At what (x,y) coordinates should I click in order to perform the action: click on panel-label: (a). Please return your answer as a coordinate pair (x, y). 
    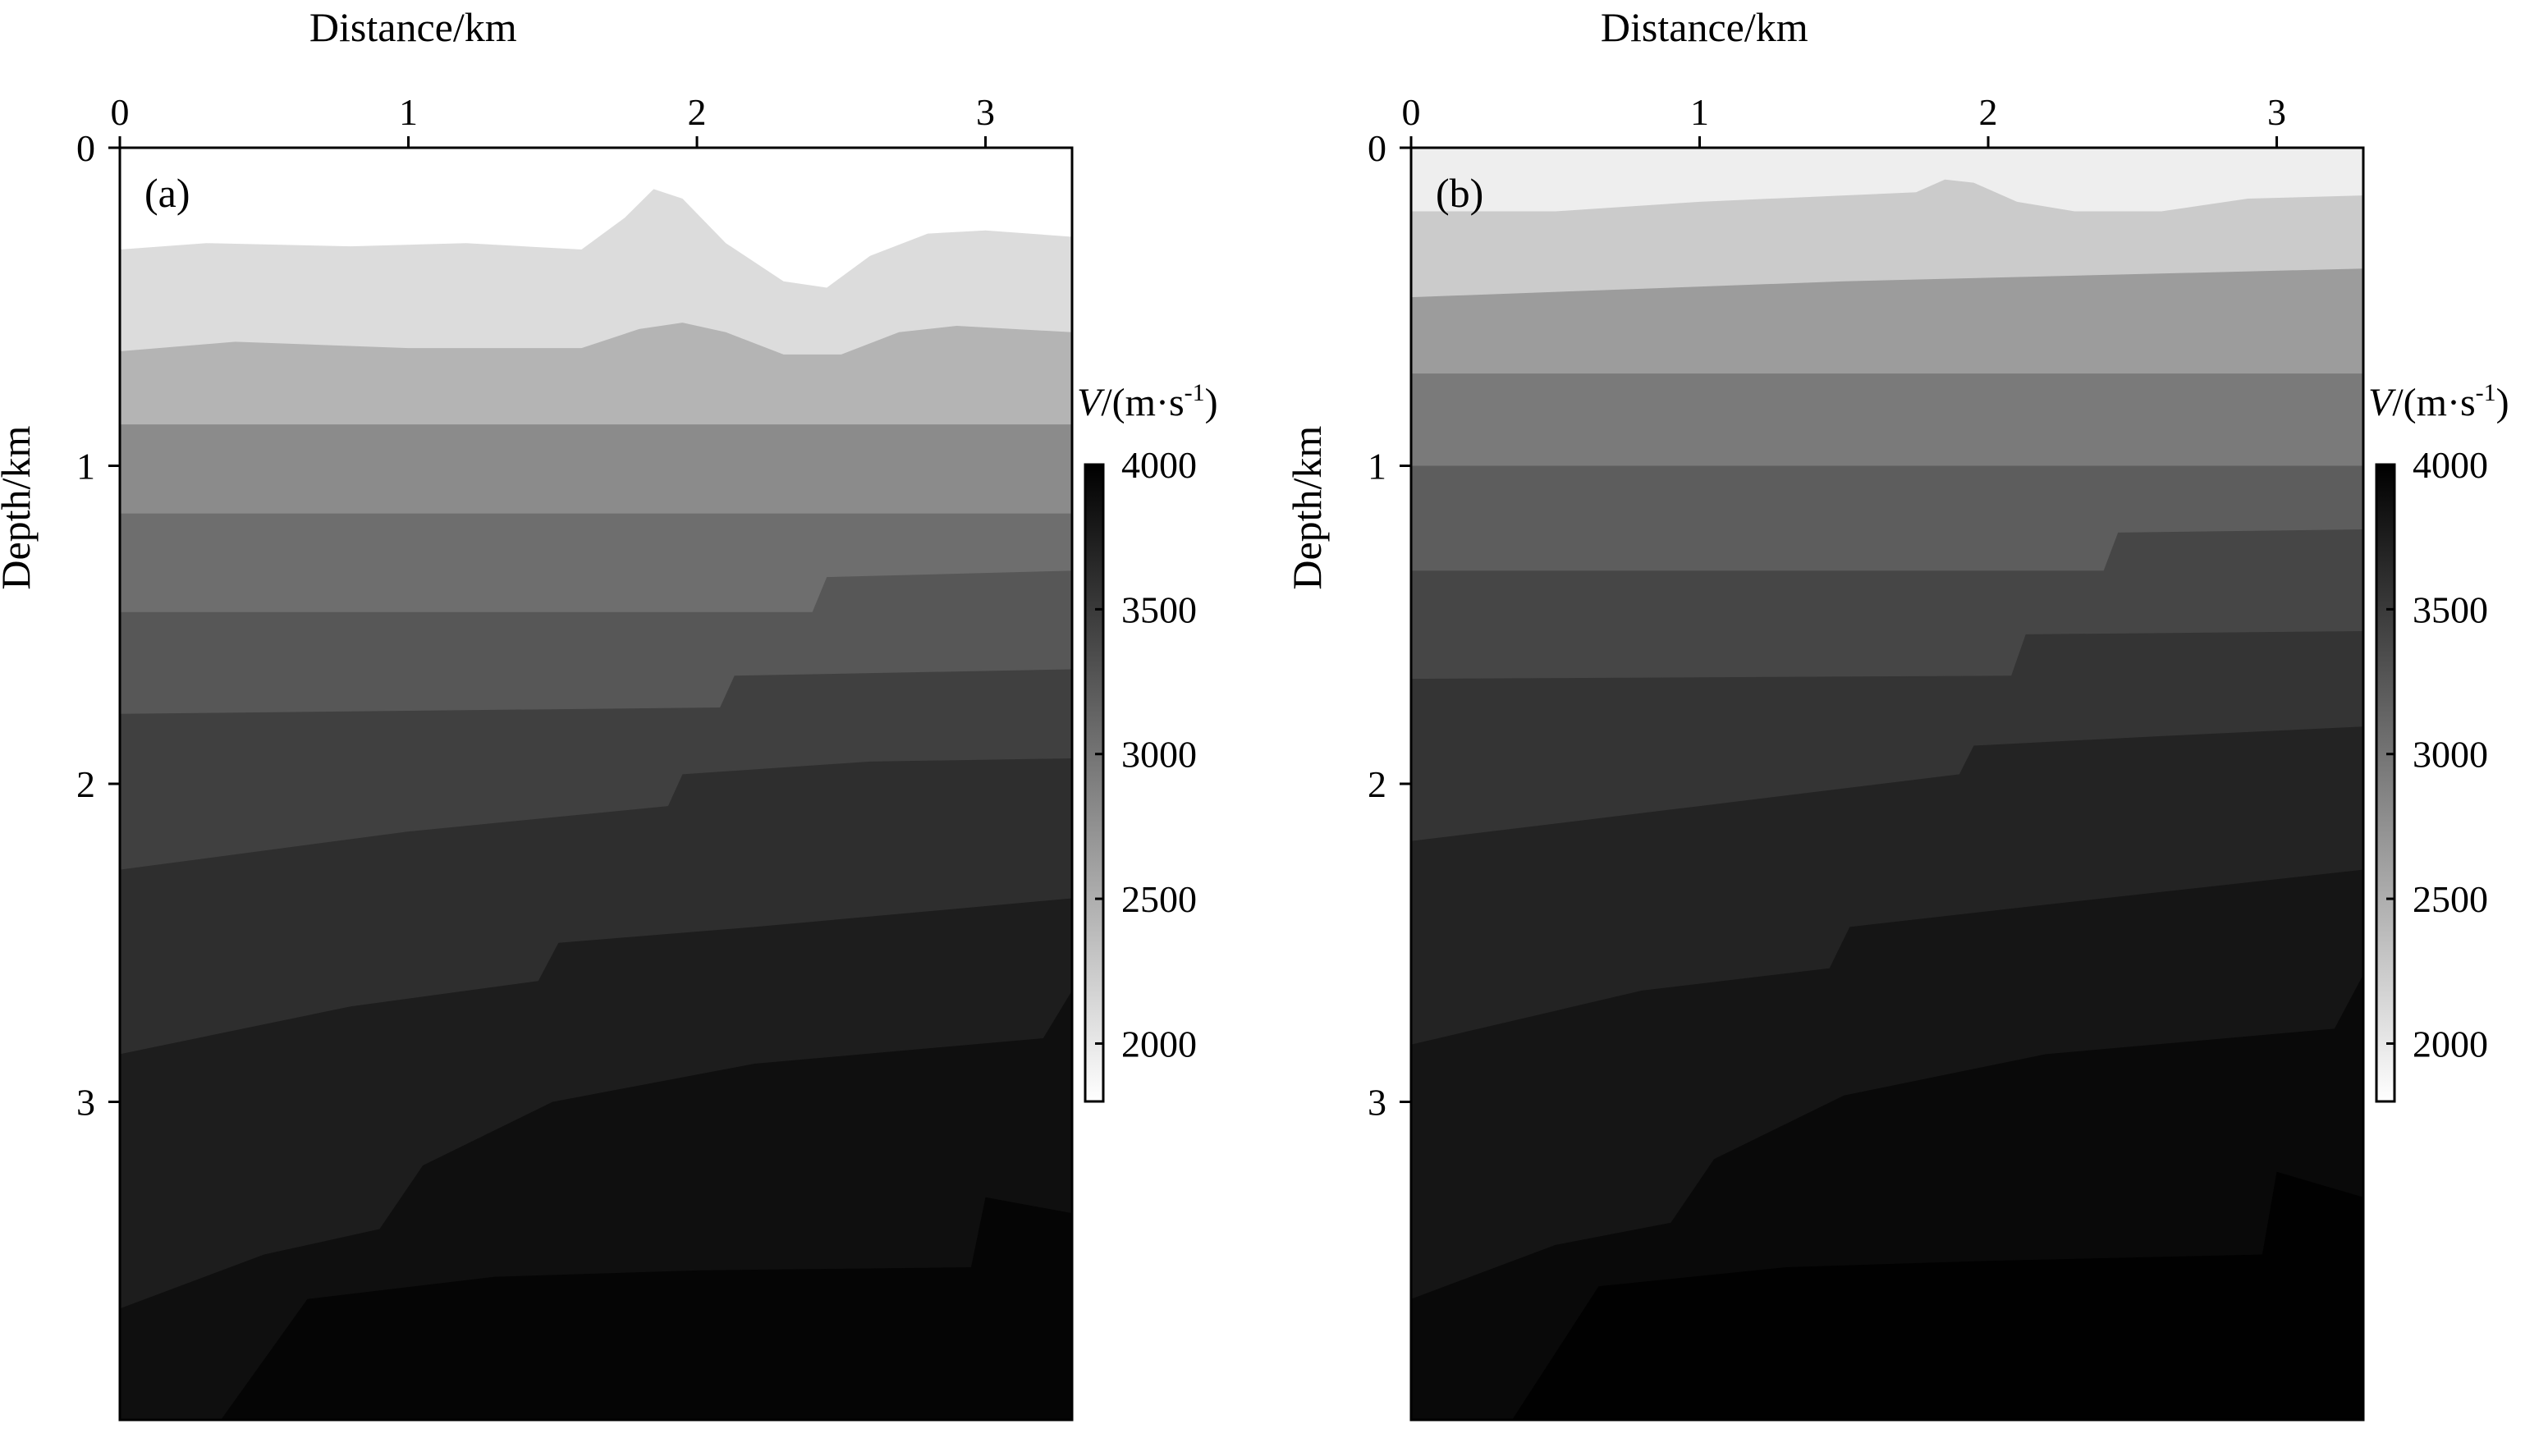
    Looking at the image, I should click on (167, 193).